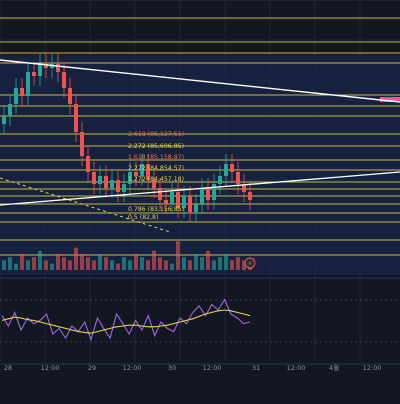 This screenshot has height=404, width=400. I want to click on fib-label: 1.618 (85,158.87), so click(156, 157).